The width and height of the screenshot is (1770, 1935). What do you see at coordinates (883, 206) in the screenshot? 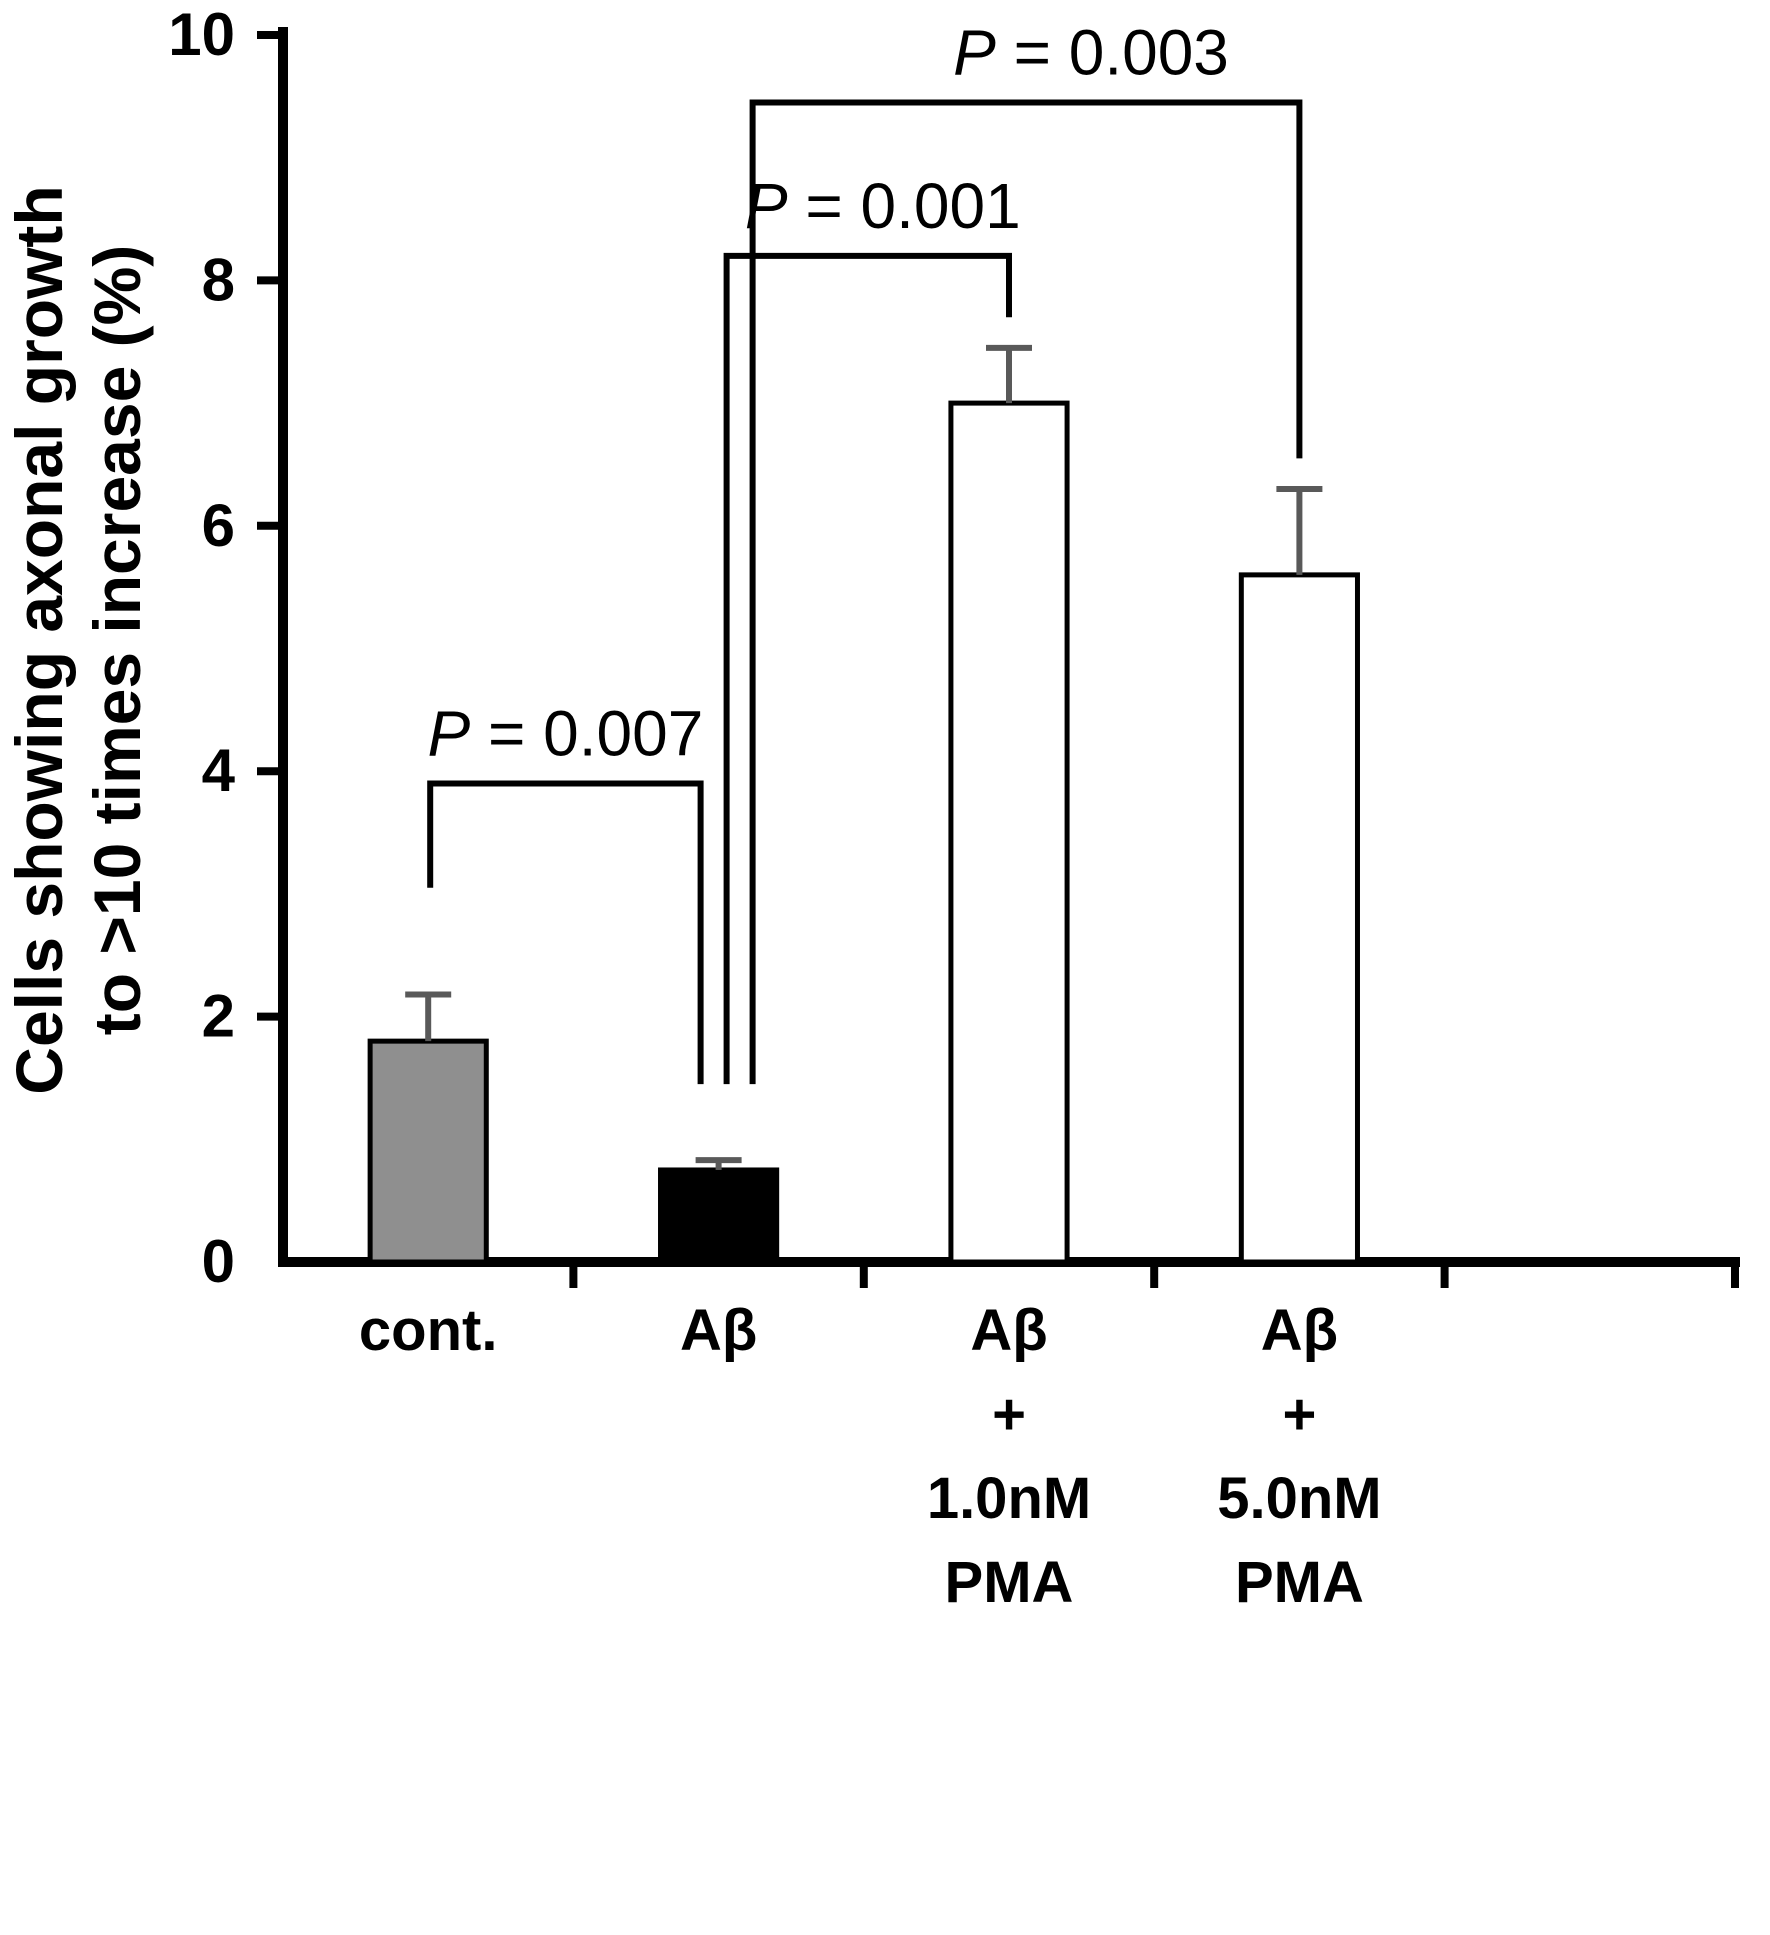
I see `significance-label: P = 0.001` at bounding box center [883, 206].